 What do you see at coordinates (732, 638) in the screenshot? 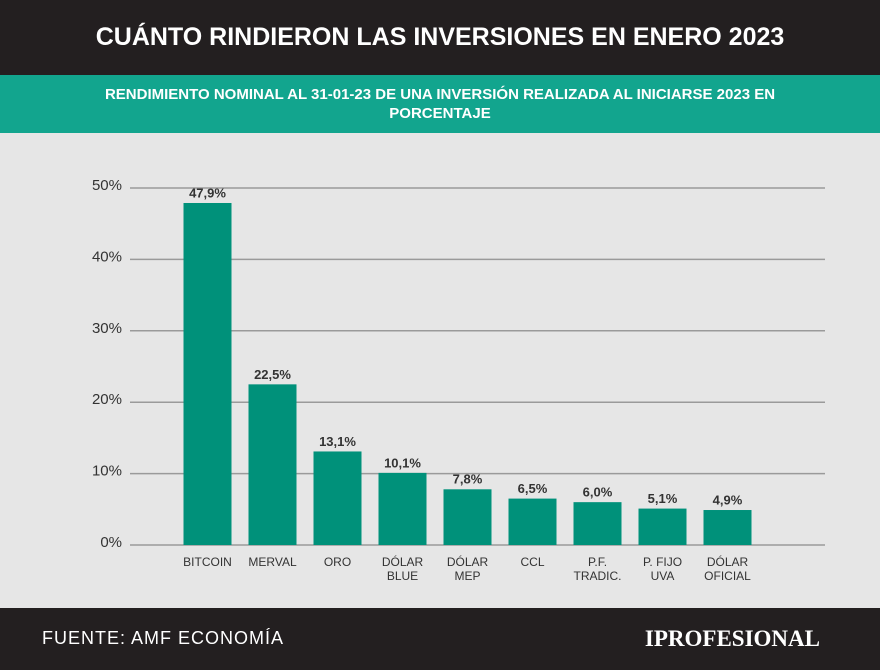
I see `brand: IPROFESIONAL` at bounding box center [732, 638].